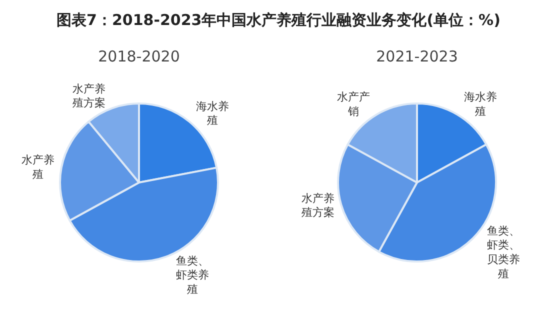 The height and width of the screenshot is (328, 557). I want to click on slice-label: 鱼类、虾类养殖, so click(193, 275).